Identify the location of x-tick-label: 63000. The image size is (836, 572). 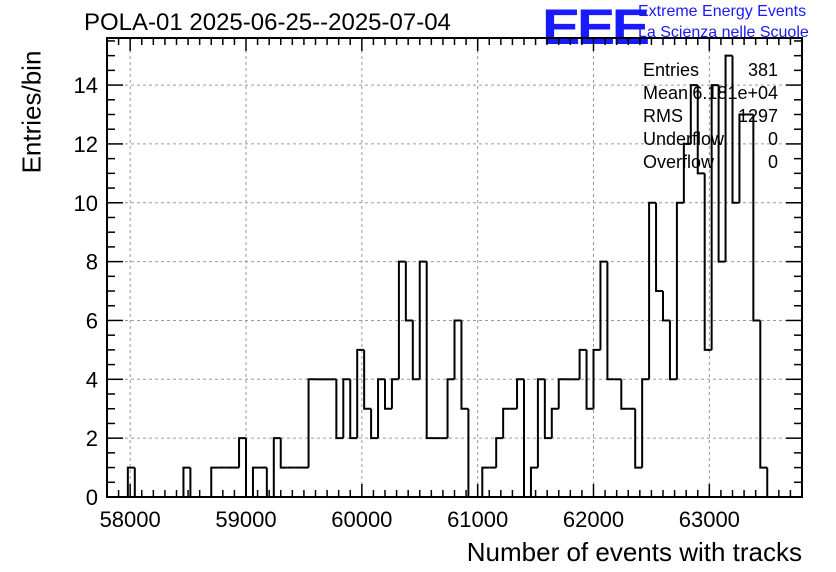
(709, 519).